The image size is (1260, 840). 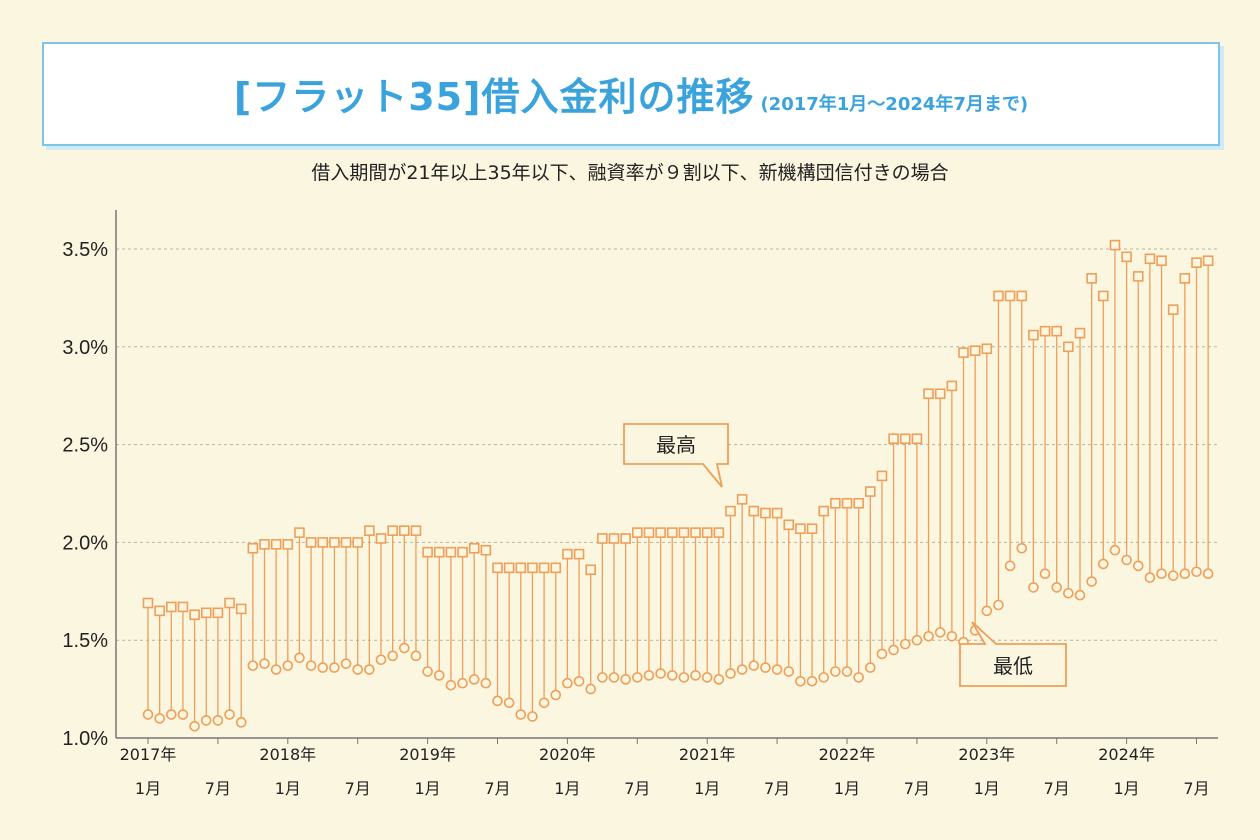 What do you see at coordinates (85, 250) in the screenshot?
I see `y-tick-label: 3.5%` at bounding box center [85, 250].